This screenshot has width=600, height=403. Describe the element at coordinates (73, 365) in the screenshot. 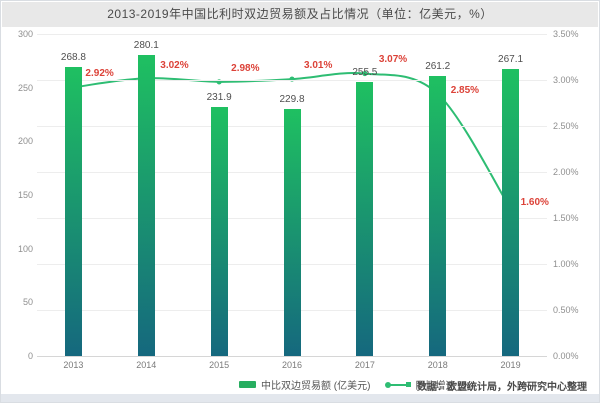

I see `x-axis-label: 2013` at that location.